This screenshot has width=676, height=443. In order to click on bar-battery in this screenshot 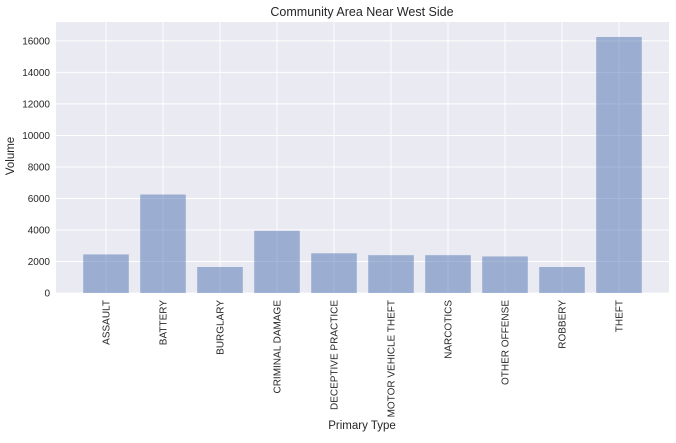, I will do `click(163, 243)`.